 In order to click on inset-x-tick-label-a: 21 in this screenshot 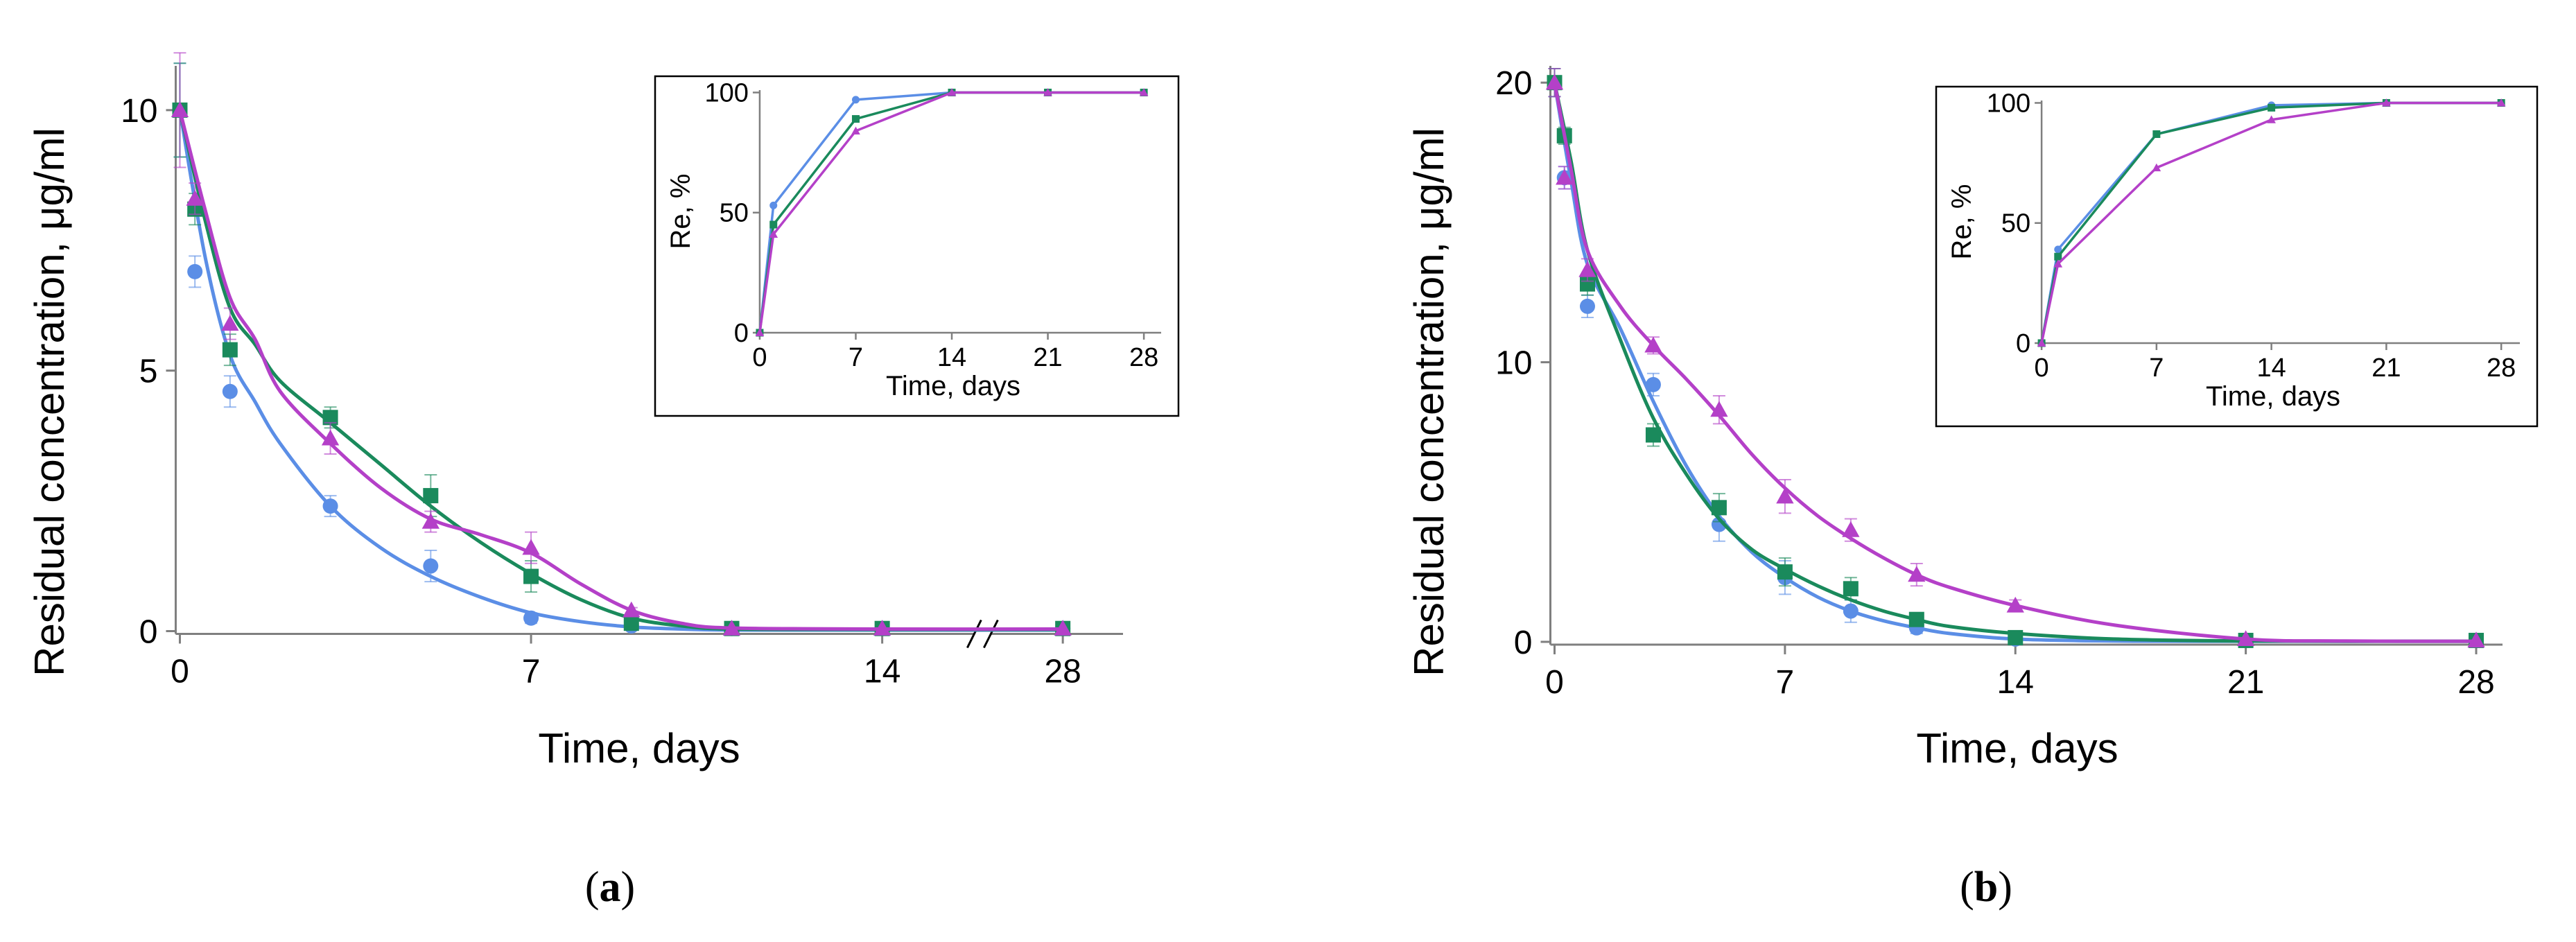, I will do `click(1047, 357)`.